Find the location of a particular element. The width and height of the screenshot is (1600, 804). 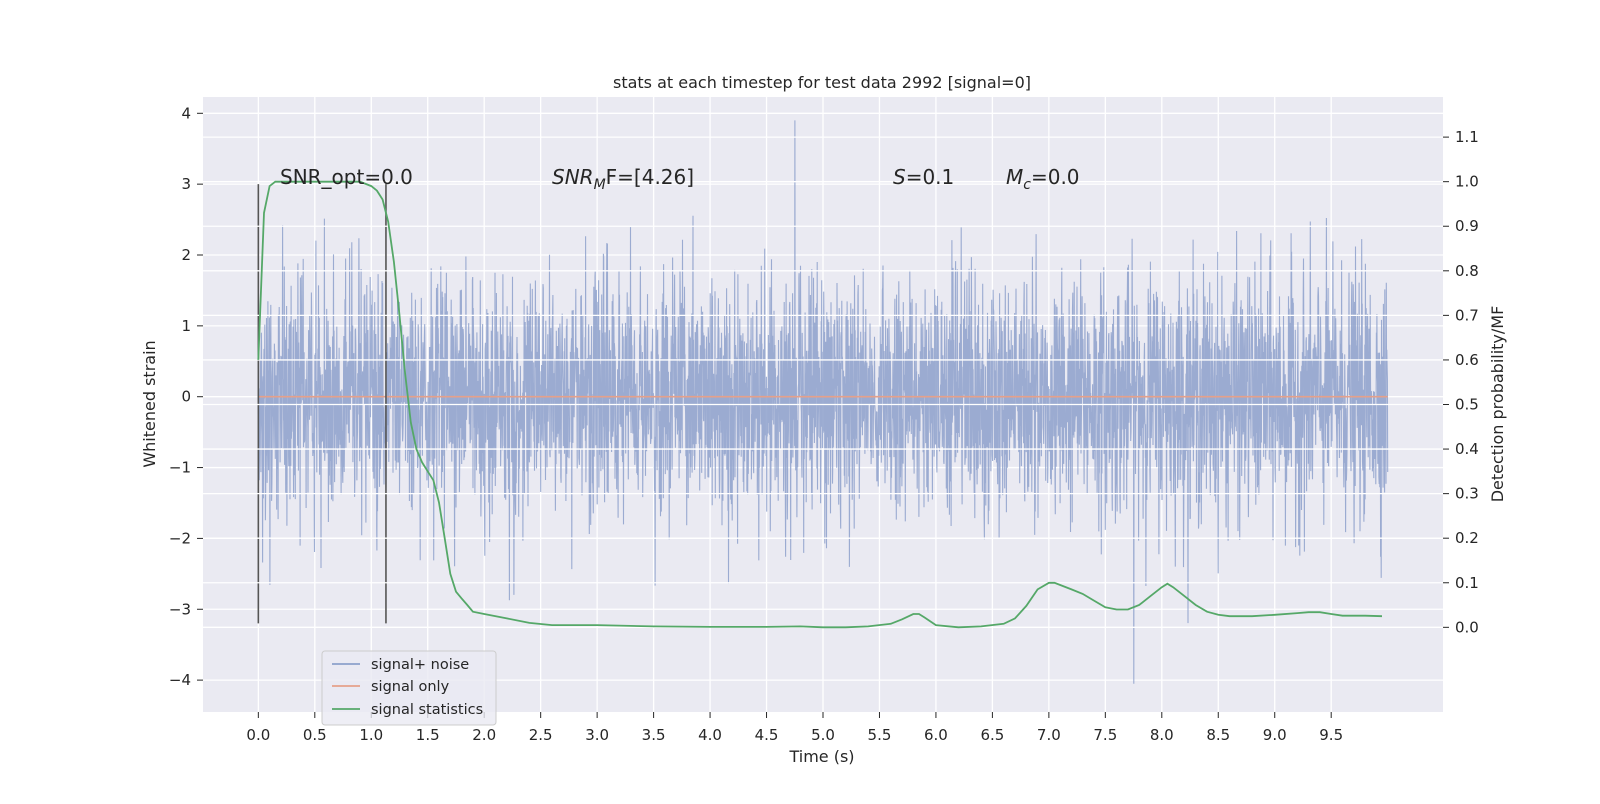

y-tick-label-left: −3 is located at coordinates (180, 609).